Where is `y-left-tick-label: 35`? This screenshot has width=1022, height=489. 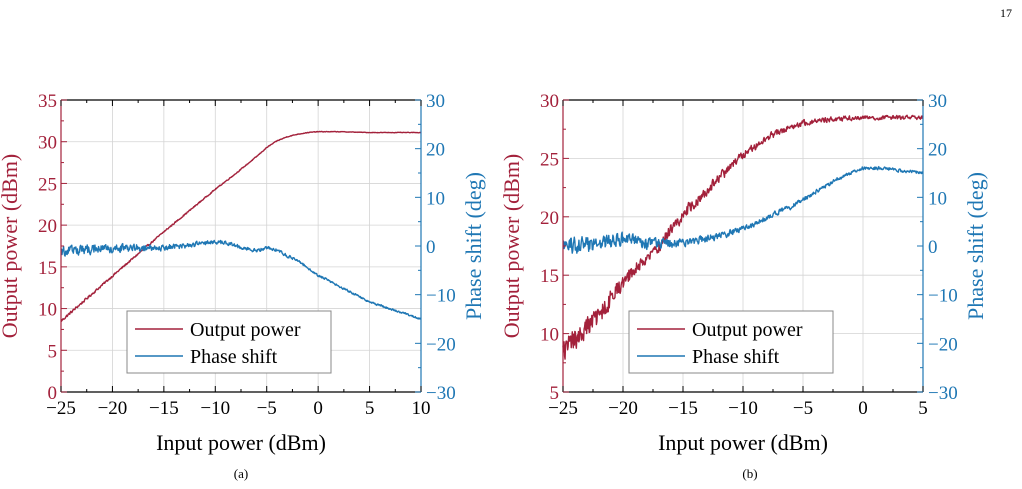
y-left-tick-label: 35 is located at coordinates (47, 101).